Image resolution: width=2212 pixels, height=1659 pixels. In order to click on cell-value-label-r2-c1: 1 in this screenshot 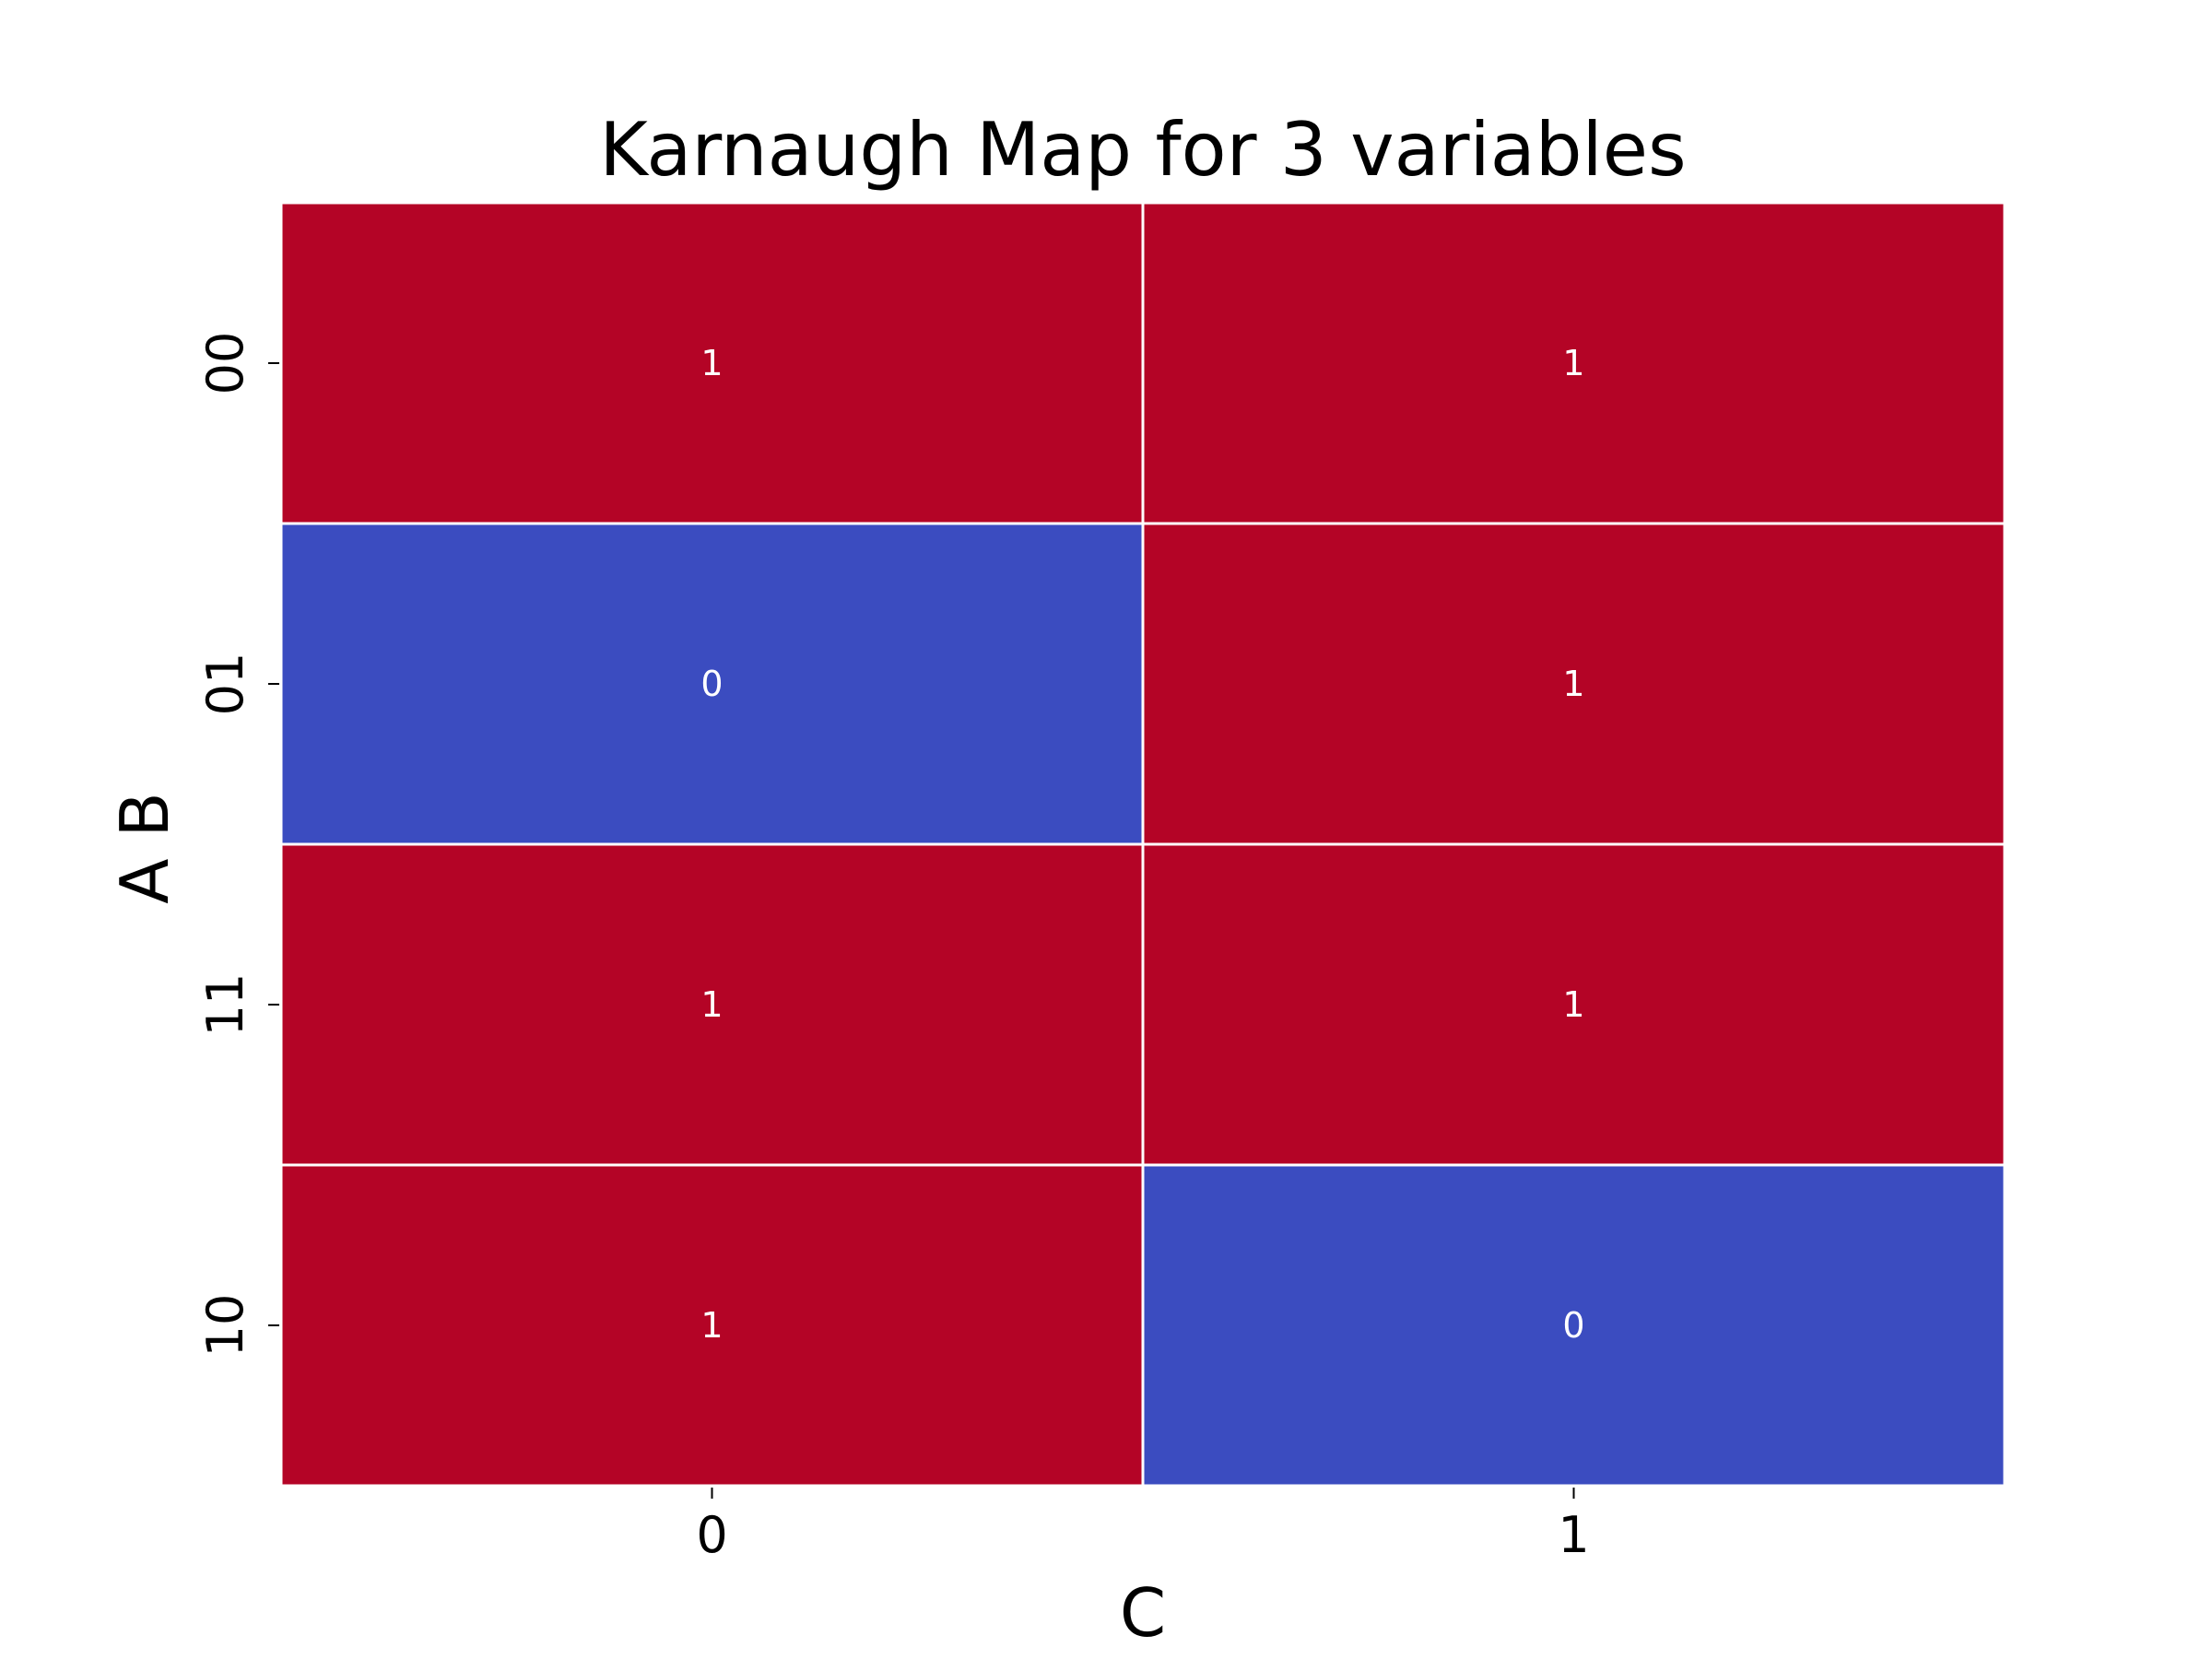, I will do `click(1573, 1004)`.